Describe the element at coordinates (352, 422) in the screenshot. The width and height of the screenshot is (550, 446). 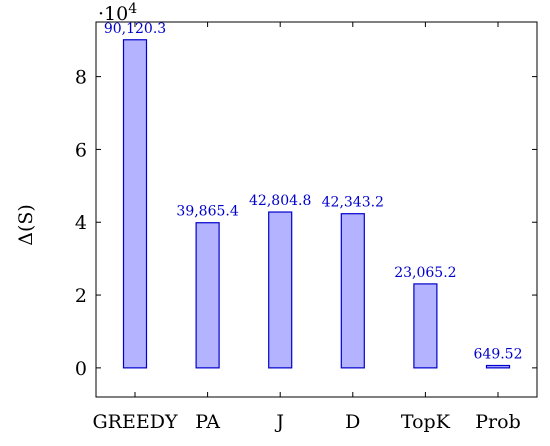
I see `x-tick-label-d: D` at that location.